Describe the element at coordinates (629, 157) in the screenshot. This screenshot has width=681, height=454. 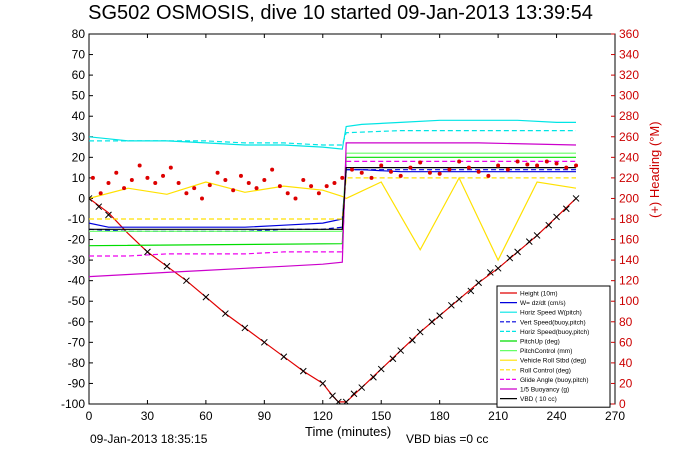
I see `y2-tick-label: 240` at that location.